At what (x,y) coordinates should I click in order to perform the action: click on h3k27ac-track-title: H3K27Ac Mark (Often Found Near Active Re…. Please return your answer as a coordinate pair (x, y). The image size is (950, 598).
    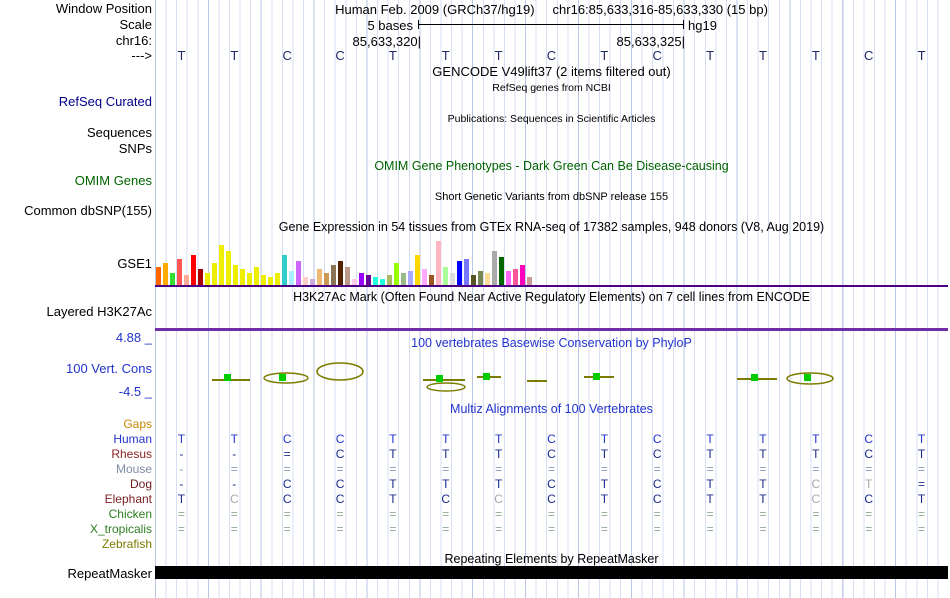
    Looking at the image, I should click on (551, 297).